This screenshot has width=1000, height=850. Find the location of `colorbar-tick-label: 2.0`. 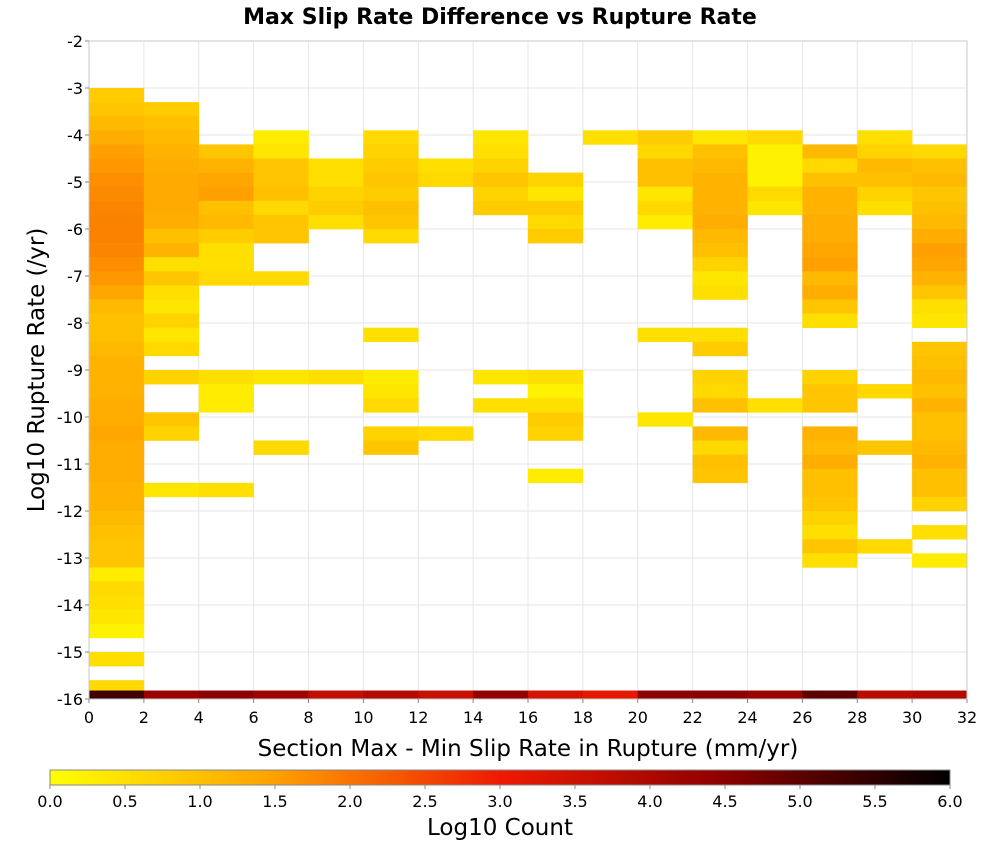

colorbar-tick-label: 2.0 is located at coordinates (349, 801).